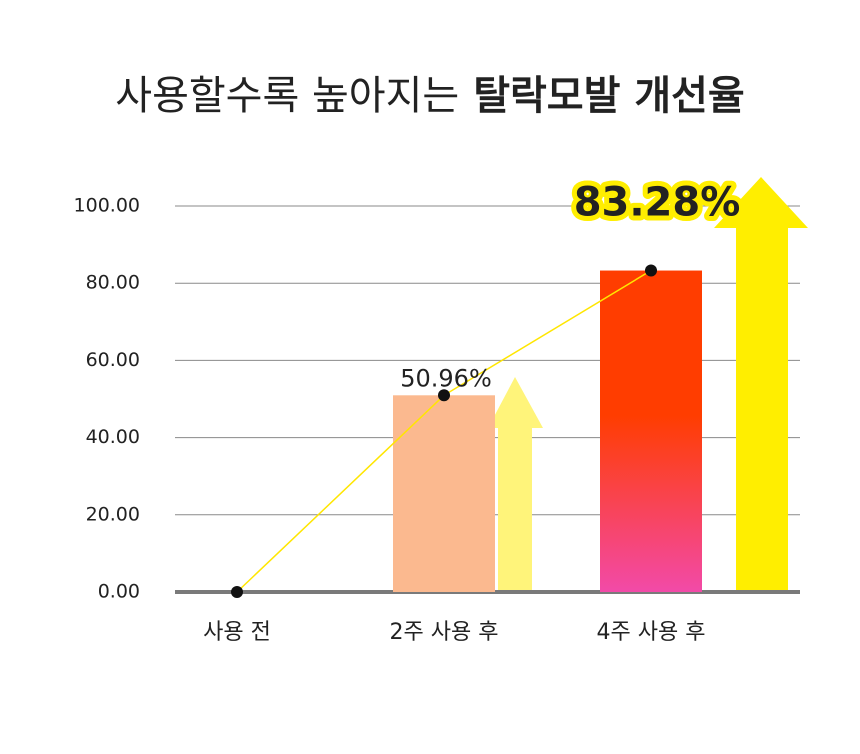 The height and width of the screenshot is (754, 860). I want to click on y-tick-label: 60.00, so click(113, 360).